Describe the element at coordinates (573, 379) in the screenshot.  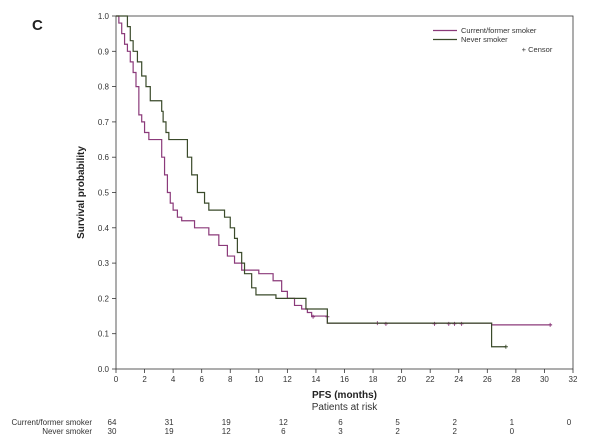
I see `x-tick-label: 32` at that location.